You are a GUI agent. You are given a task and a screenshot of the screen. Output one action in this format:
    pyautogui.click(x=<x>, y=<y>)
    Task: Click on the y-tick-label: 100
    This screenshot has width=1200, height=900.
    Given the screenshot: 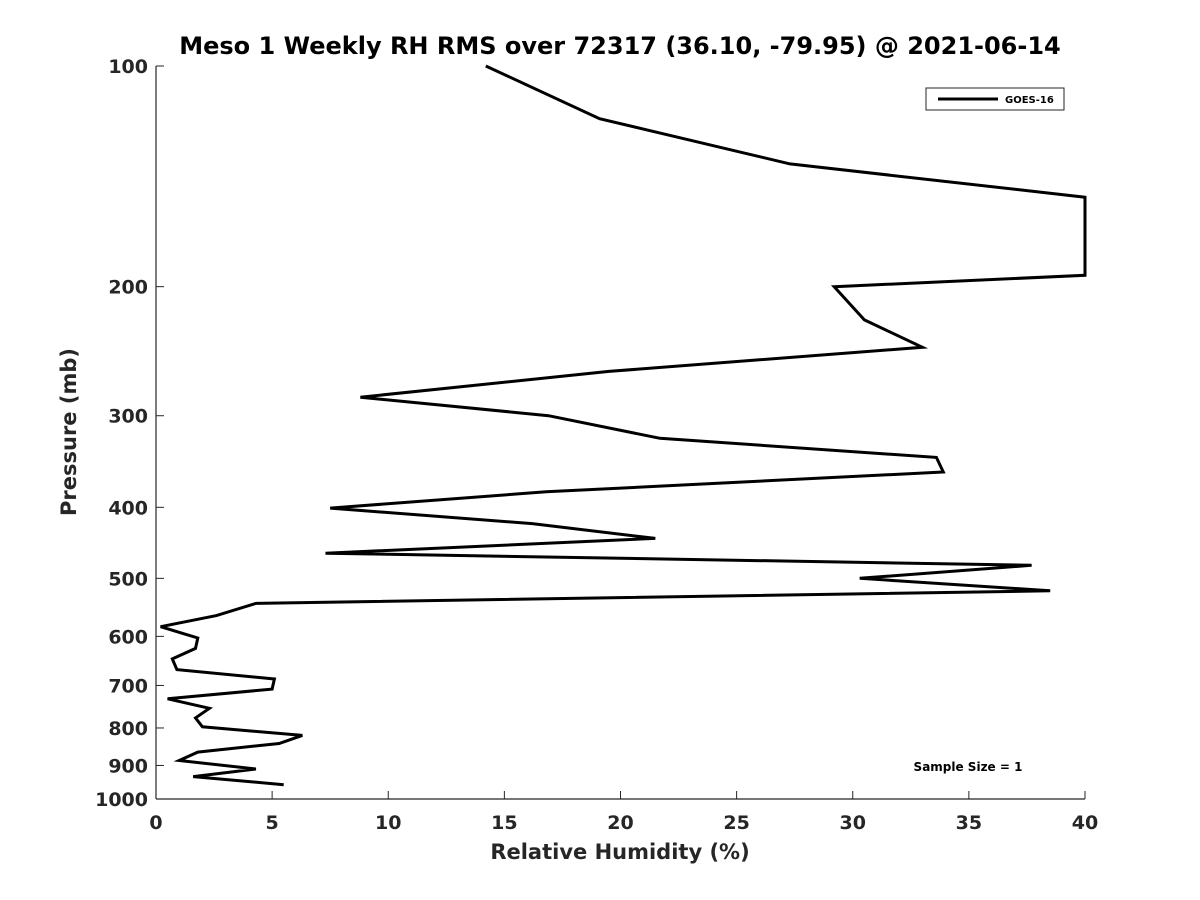 What is the action you would take?
    pyautogui.click(x=128, y=67)
    